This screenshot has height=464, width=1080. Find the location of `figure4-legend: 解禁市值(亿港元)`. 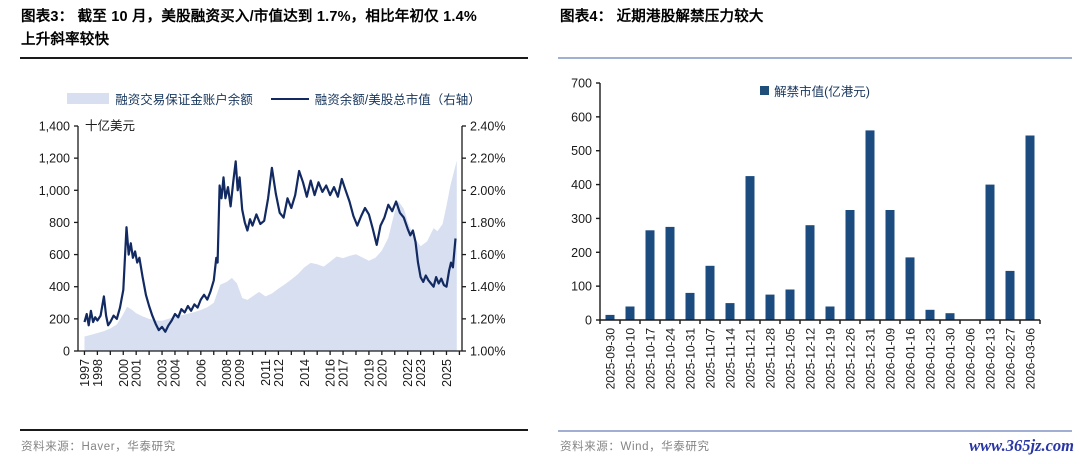

figure4-legend: 解禁市值(亿港元) is located at coordinates (815, 90).